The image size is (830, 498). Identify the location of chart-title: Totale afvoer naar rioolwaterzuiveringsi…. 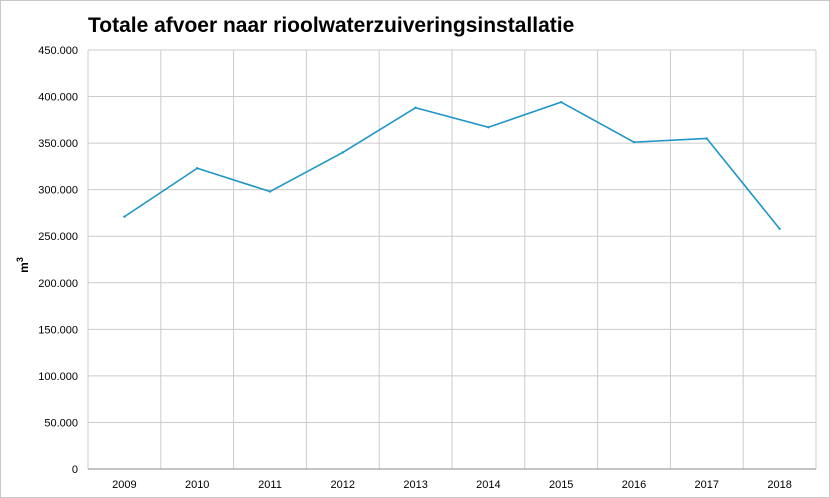
(331, 25).